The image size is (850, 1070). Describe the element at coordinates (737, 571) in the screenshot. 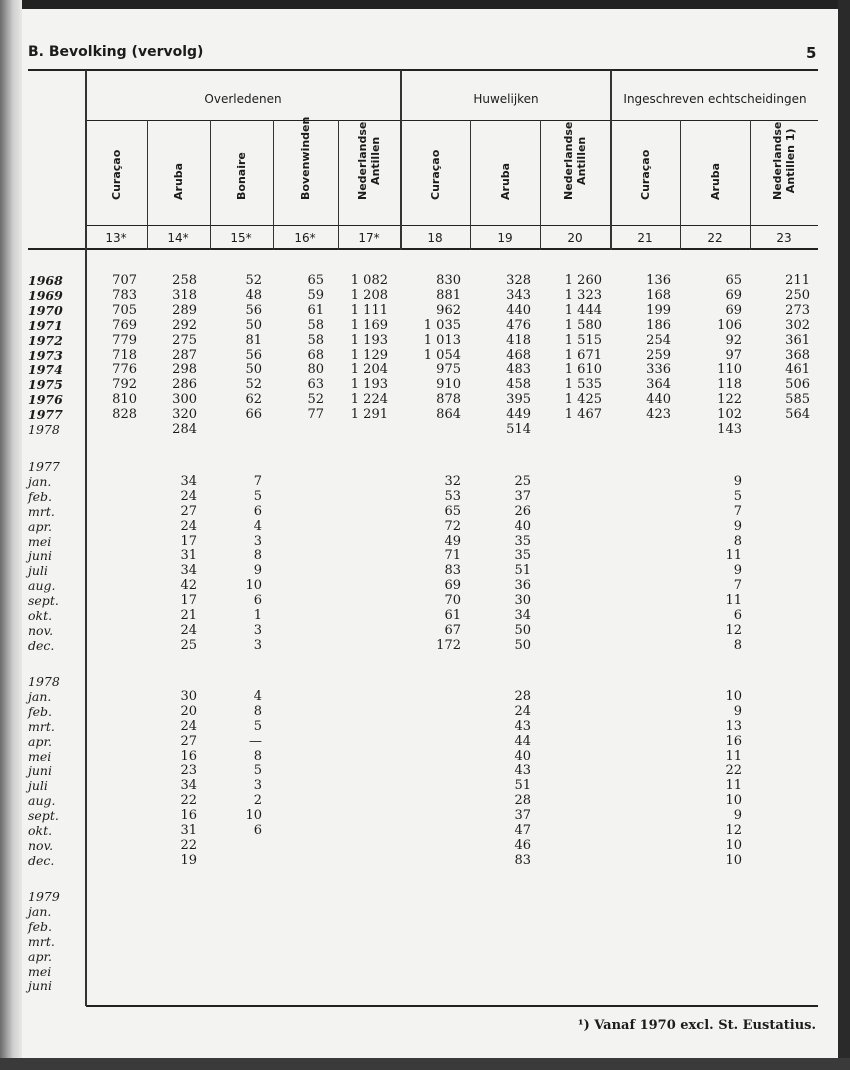

I see `table-cell: 9` at that location.